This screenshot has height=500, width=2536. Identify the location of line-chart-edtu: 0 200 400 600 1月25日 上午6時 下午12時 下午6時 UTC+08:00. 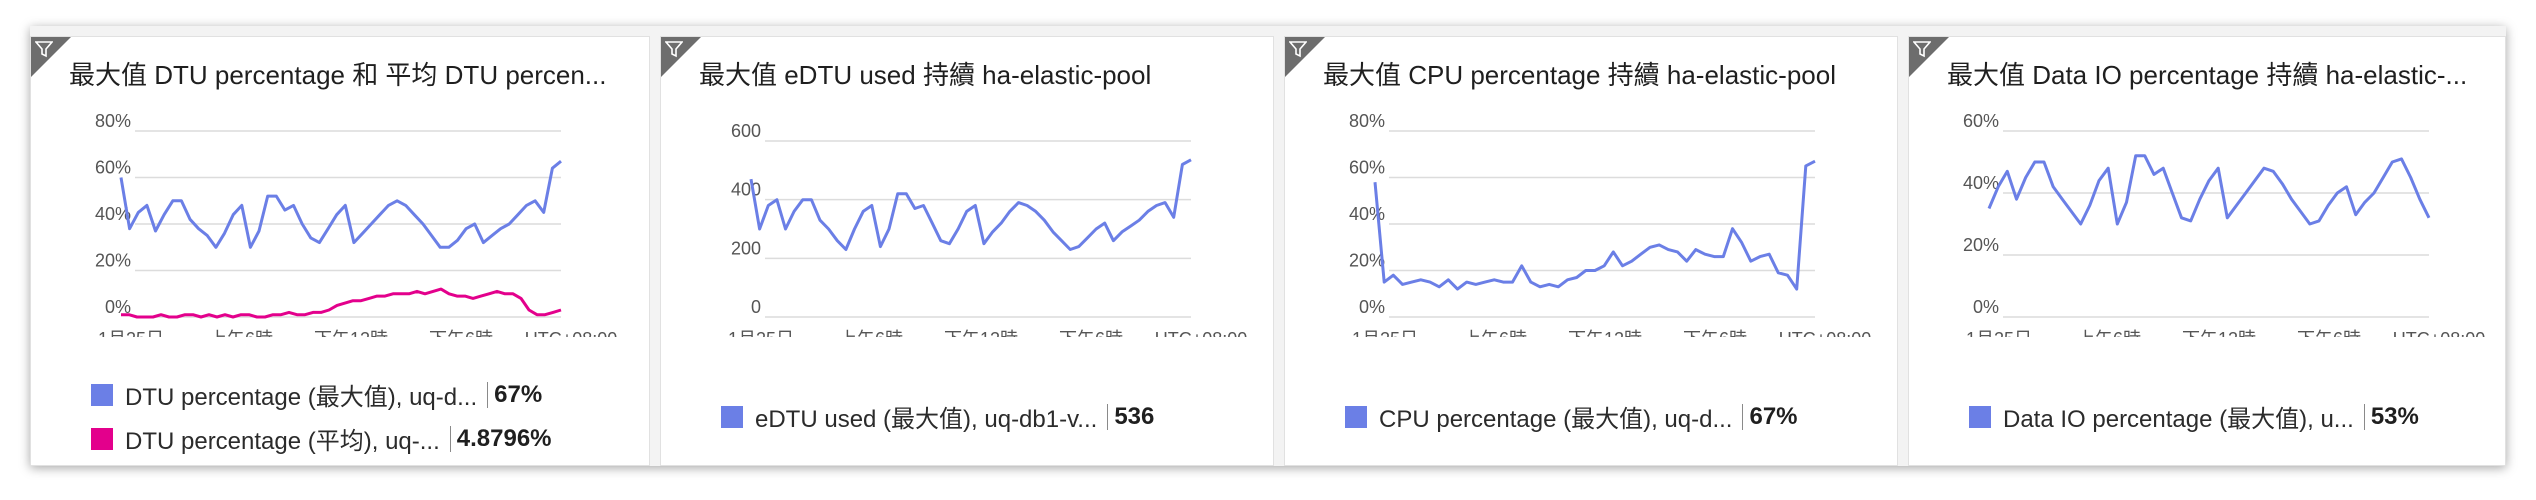
(988, 229).